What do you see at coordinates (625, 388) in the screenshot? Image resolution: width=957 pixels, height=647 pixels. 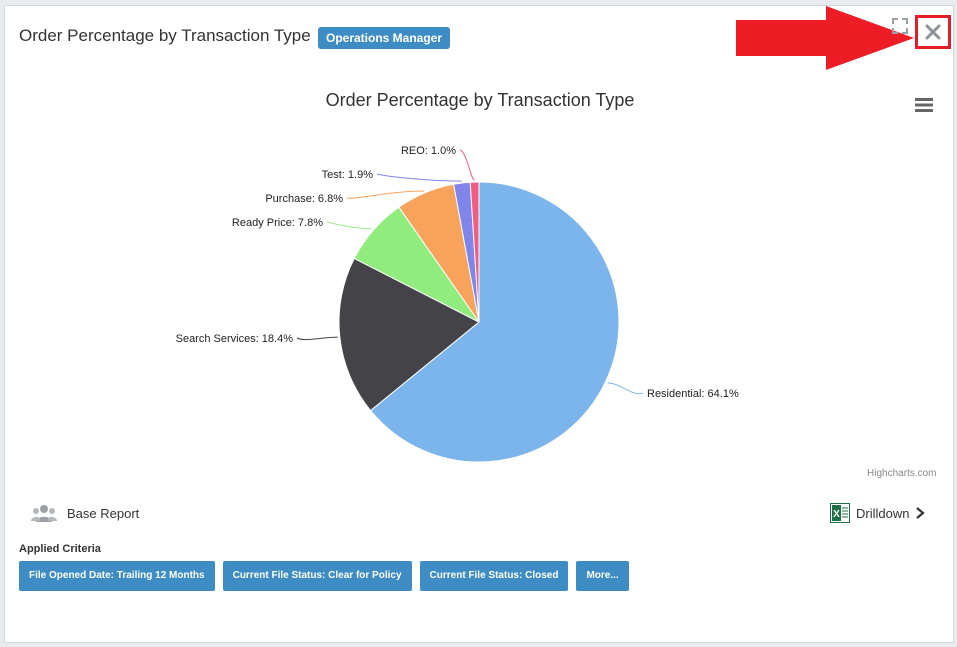 I see `connector-residential` at bounding box center [625, 388].